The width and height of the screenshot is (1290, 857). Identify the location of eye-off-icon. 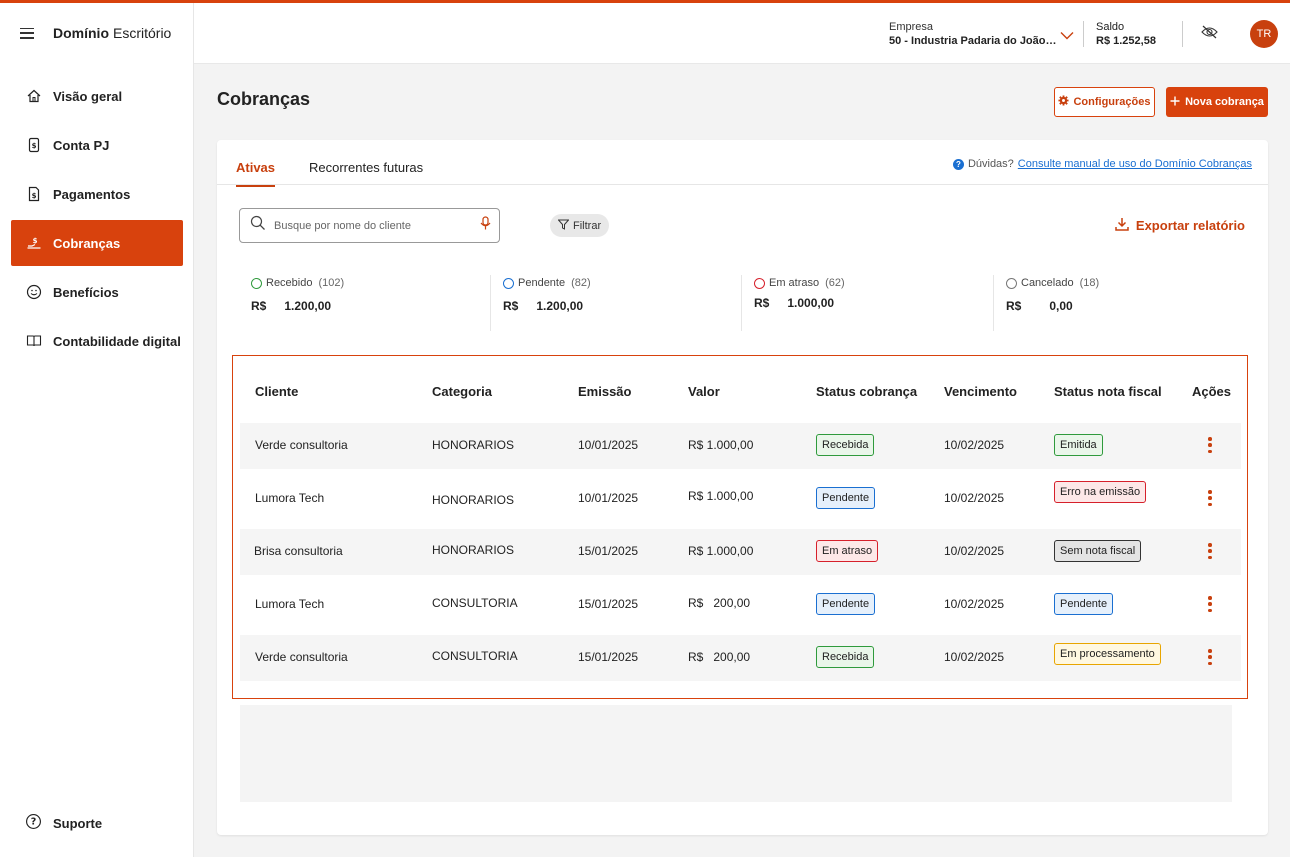
(1209, 34).